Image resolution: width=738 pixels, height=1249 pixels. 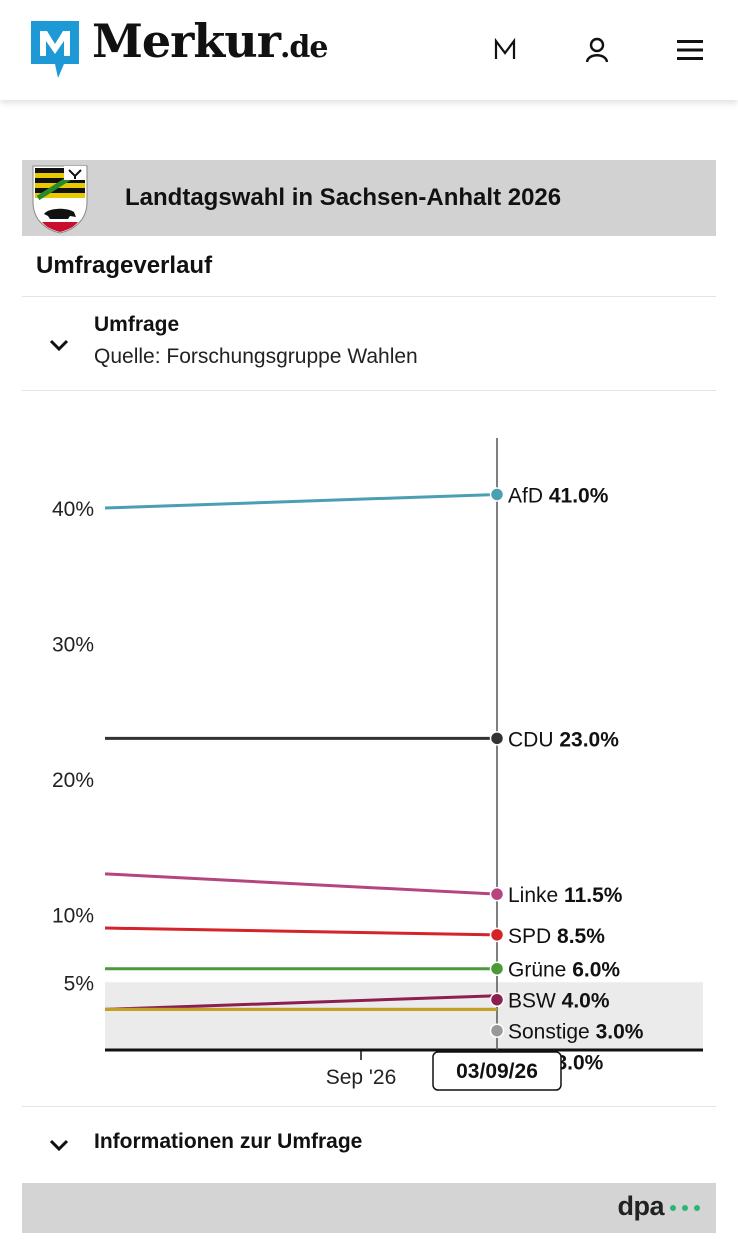 What do you see at coordinates (73, 916) in the screenshot?
I see `y-tick-label: 10%` at bounding box center [73, 916].